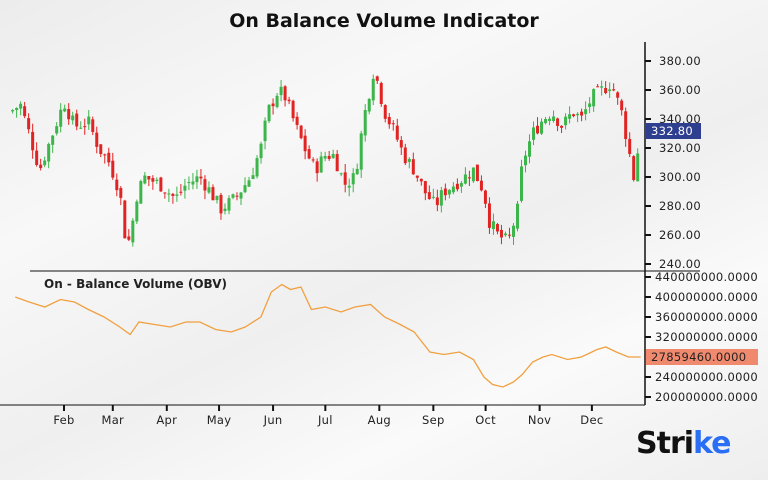 The width and height of the screenshot is (768, 480). Describe the element at coordinates (684, 443) in the screenshot. I see `strike-logo: Strike` at that location.